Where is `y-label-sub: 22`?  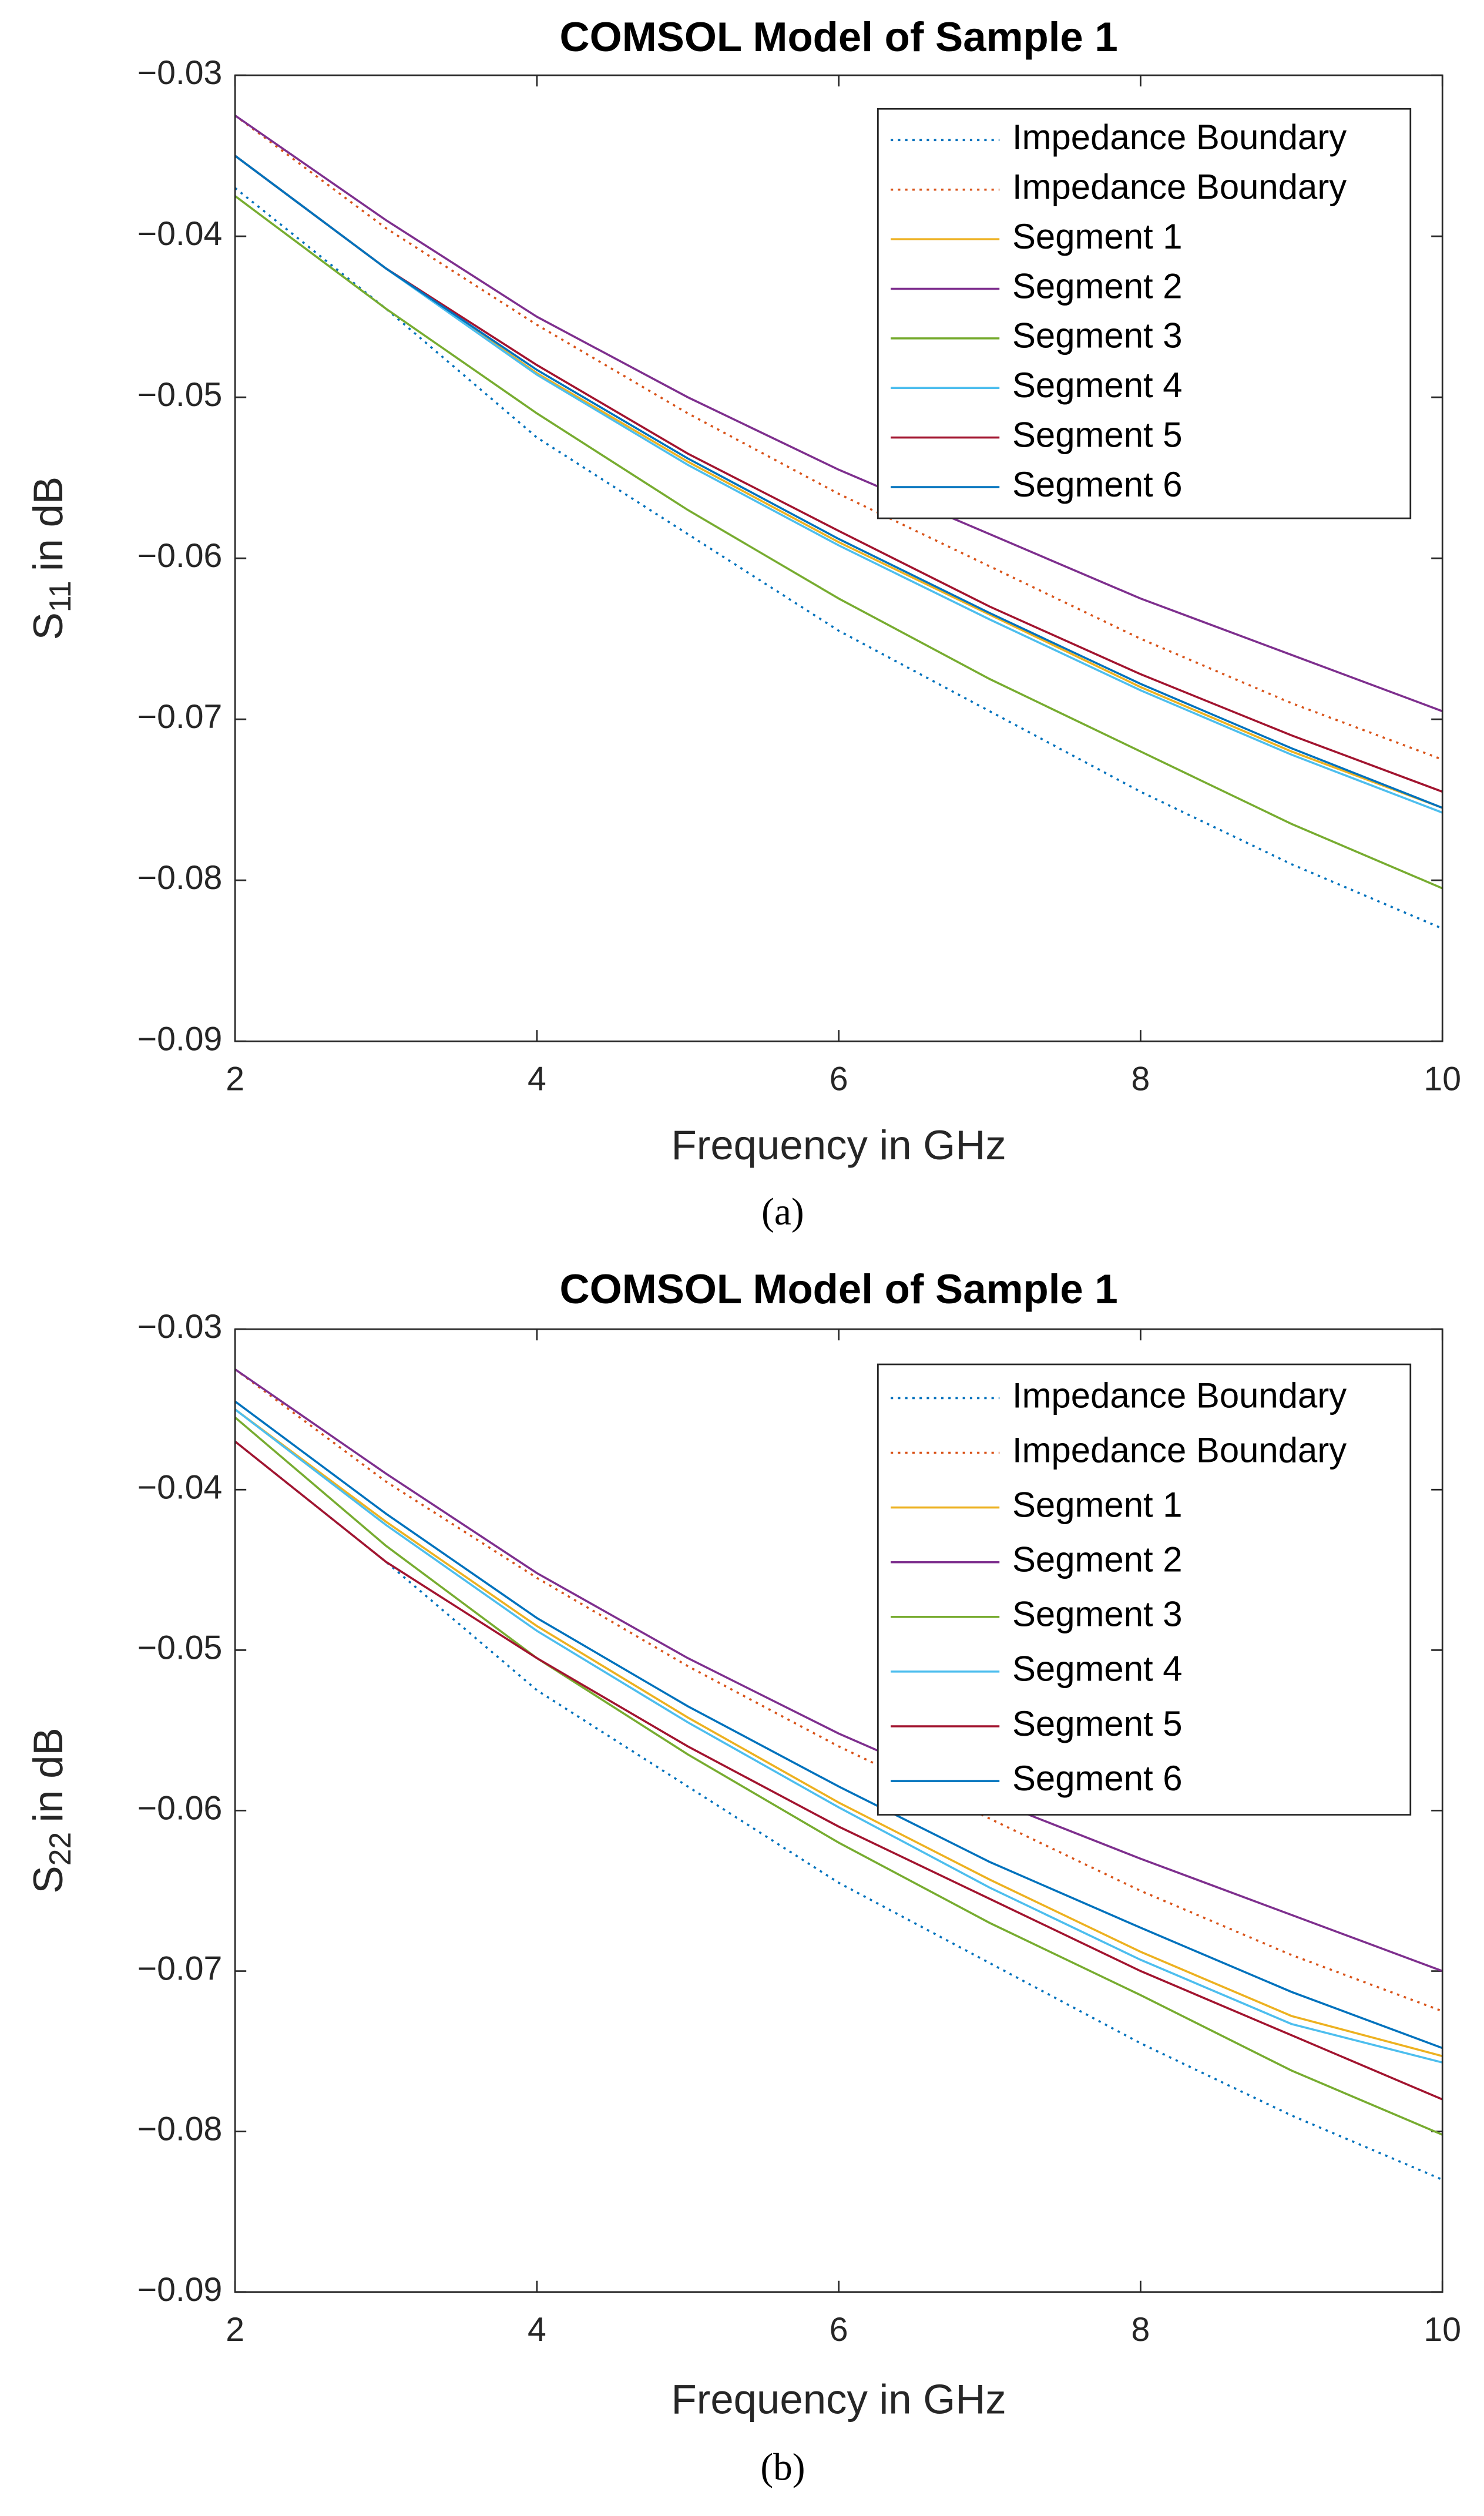
y-label-sub: 22 is located at coordinates (60, 1849).